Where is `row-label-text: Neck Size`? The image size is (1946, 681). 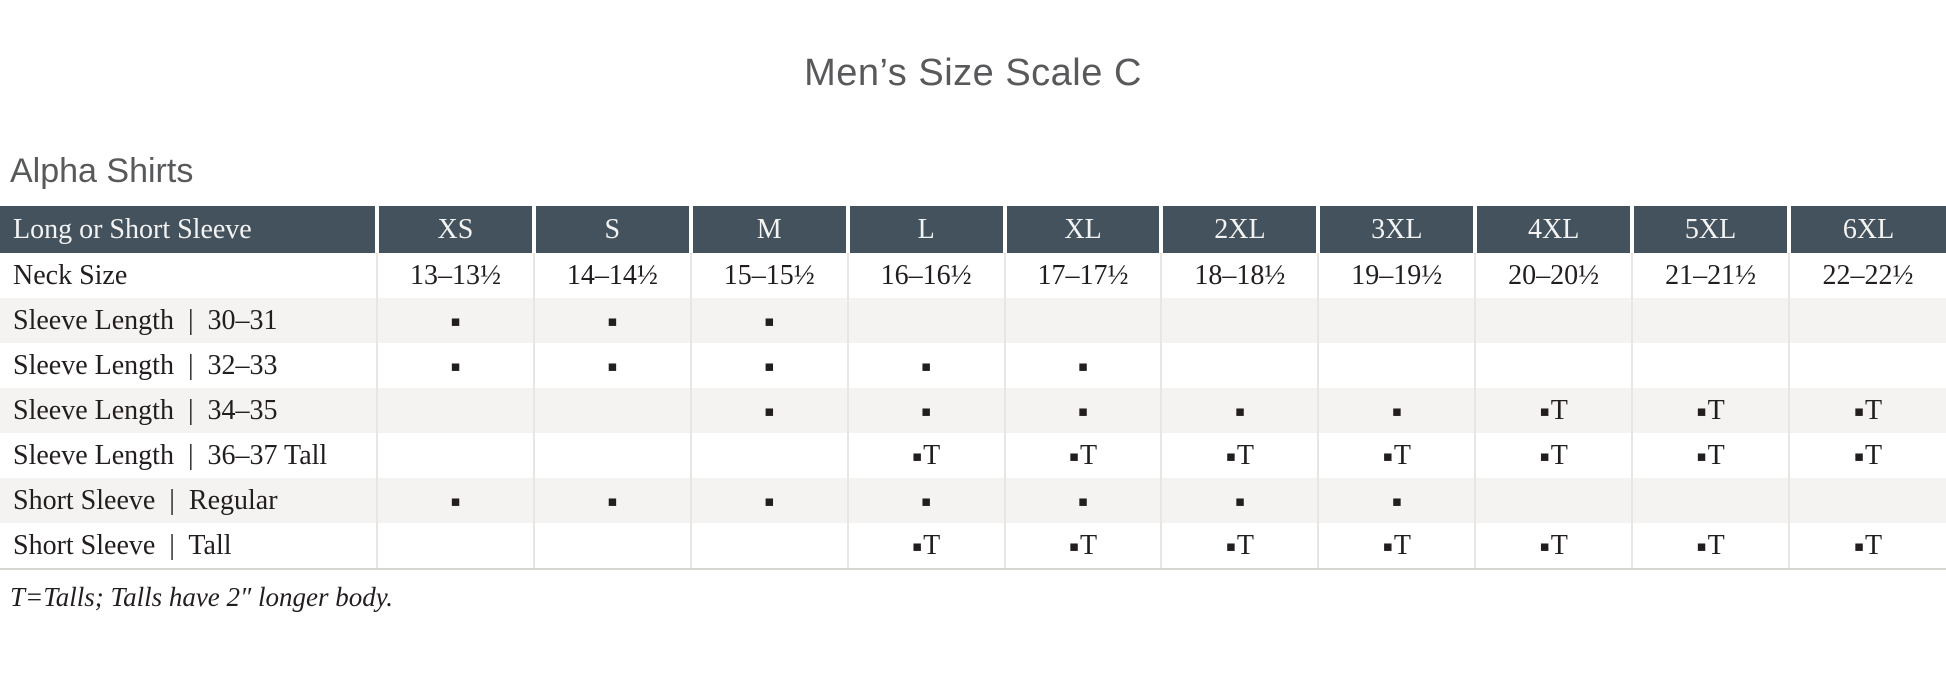 row-label-text: Neck Size is located at coordinates (70, 275).